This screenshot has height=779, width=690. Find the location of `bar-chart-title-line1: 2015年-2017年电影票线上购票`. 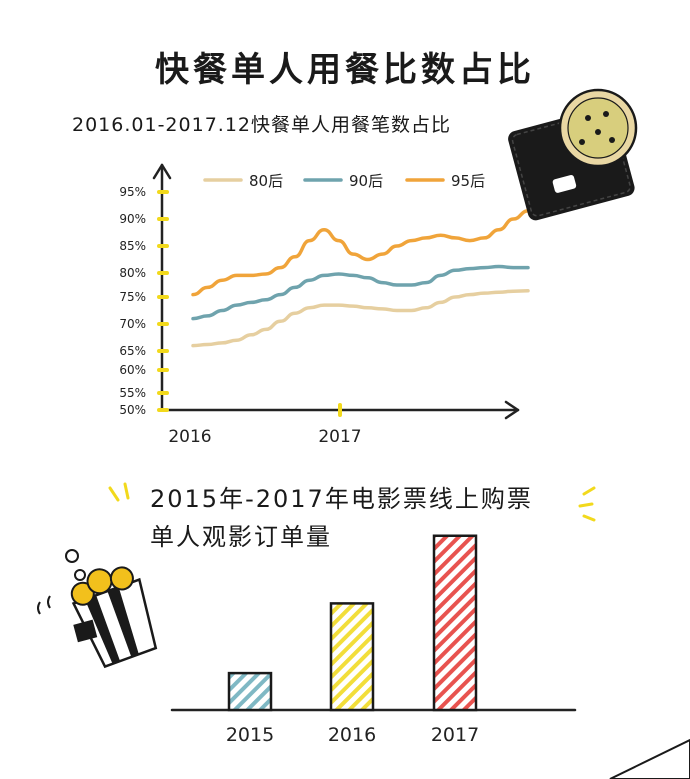

bar-chart-title-line1: 2015年-2017年电影票线上购票 is located at coordinates (341, 499).